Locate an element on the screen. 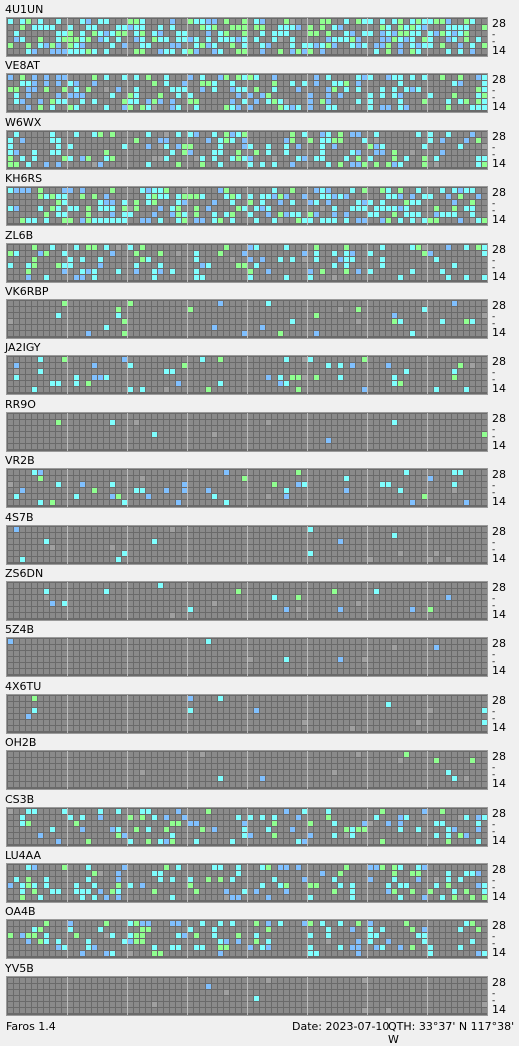 Image resolution: width=519 pixels, height=1046 pixels. station-callsign: 4S7B is located at coordinates (19, 518).